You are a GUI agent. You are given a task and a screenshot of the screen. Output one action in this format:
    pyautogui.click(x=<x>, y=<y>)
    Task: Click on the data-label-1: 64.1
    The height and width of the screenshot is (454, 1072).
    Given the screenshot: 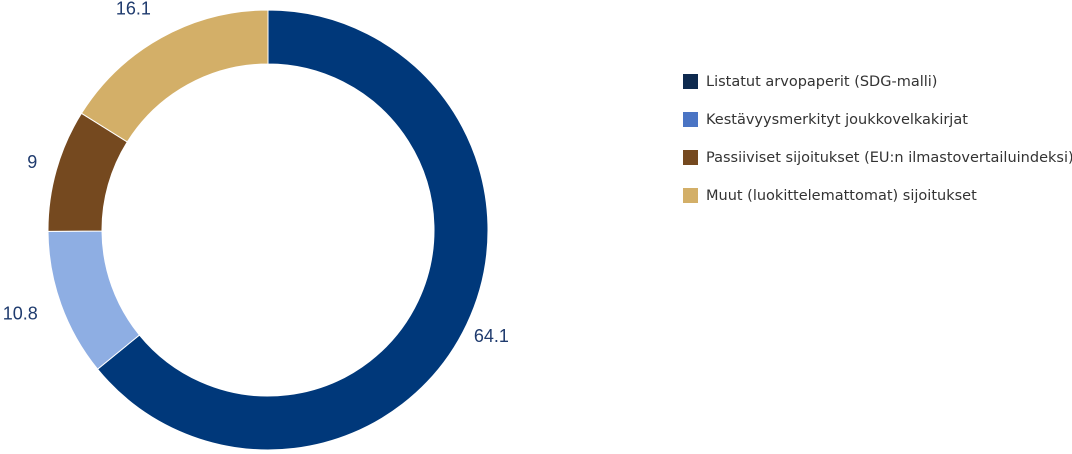 What is the action you would take?
    pyautogui.click(x=491, y=336)
    